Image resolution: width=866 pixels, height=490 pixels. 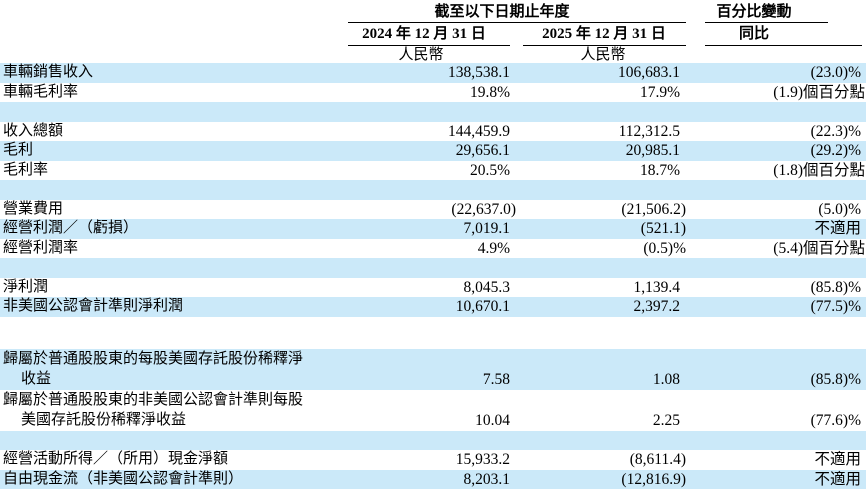 I want to click on row-label-line1: 營業費用, so click(x=33, y=208).